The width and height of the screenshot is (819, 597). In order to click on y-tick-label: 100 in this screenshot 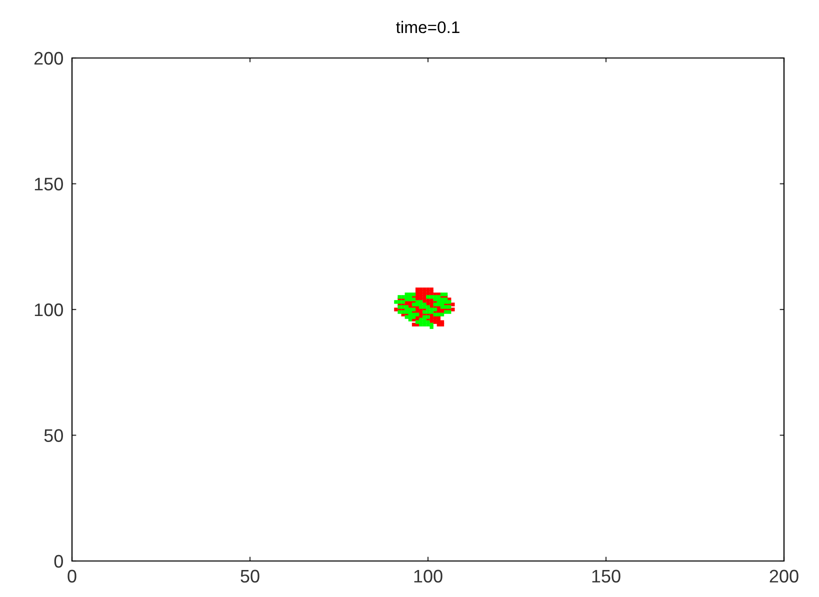, I will do `click(48, 309)`.